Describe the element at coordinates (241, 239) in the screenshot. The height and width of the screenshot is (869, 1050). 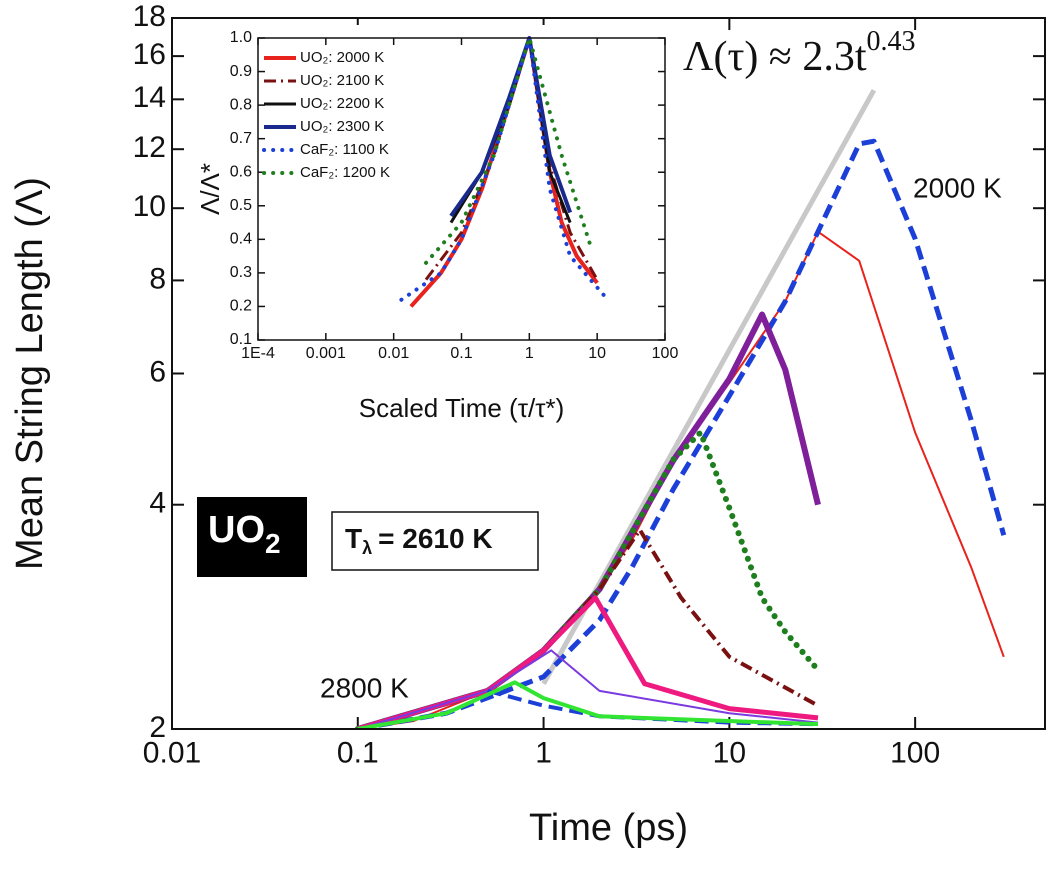
I see `y-tick-label: 0.4` at that location.